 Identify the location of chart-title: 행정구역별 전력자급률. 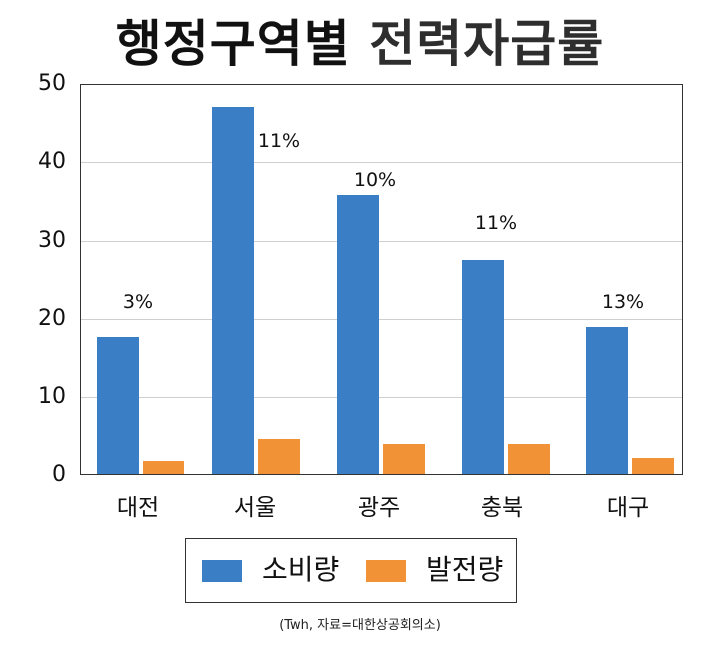
(360, 44).